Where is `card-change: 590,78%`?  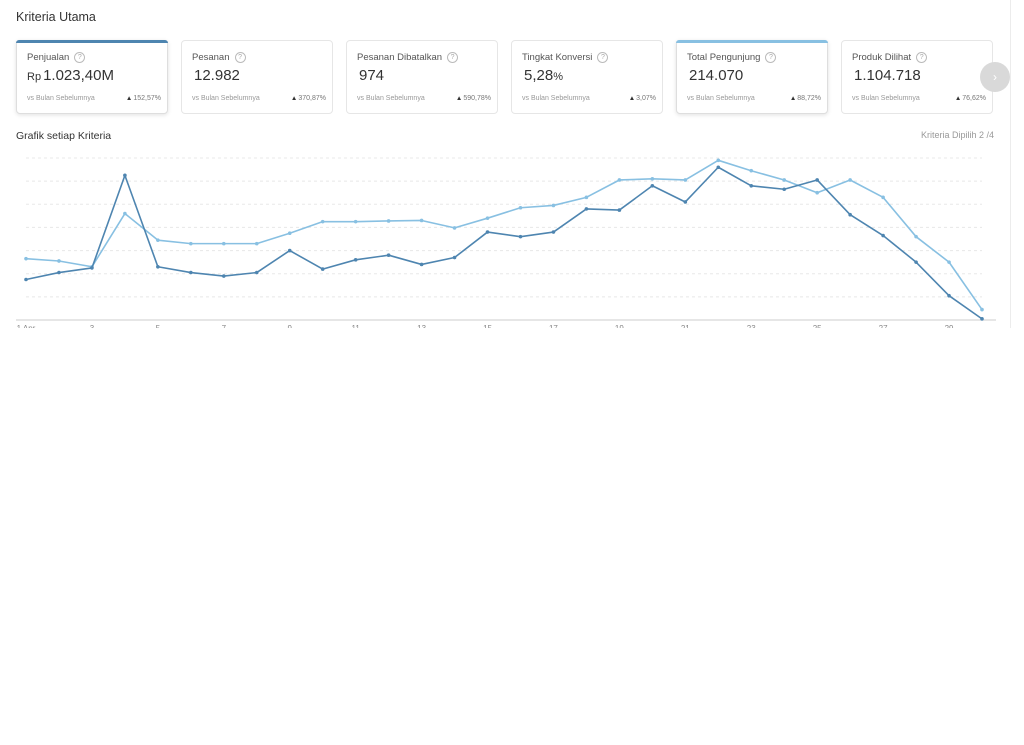 card-change: 590,78% is located at coordinates (477, 98).